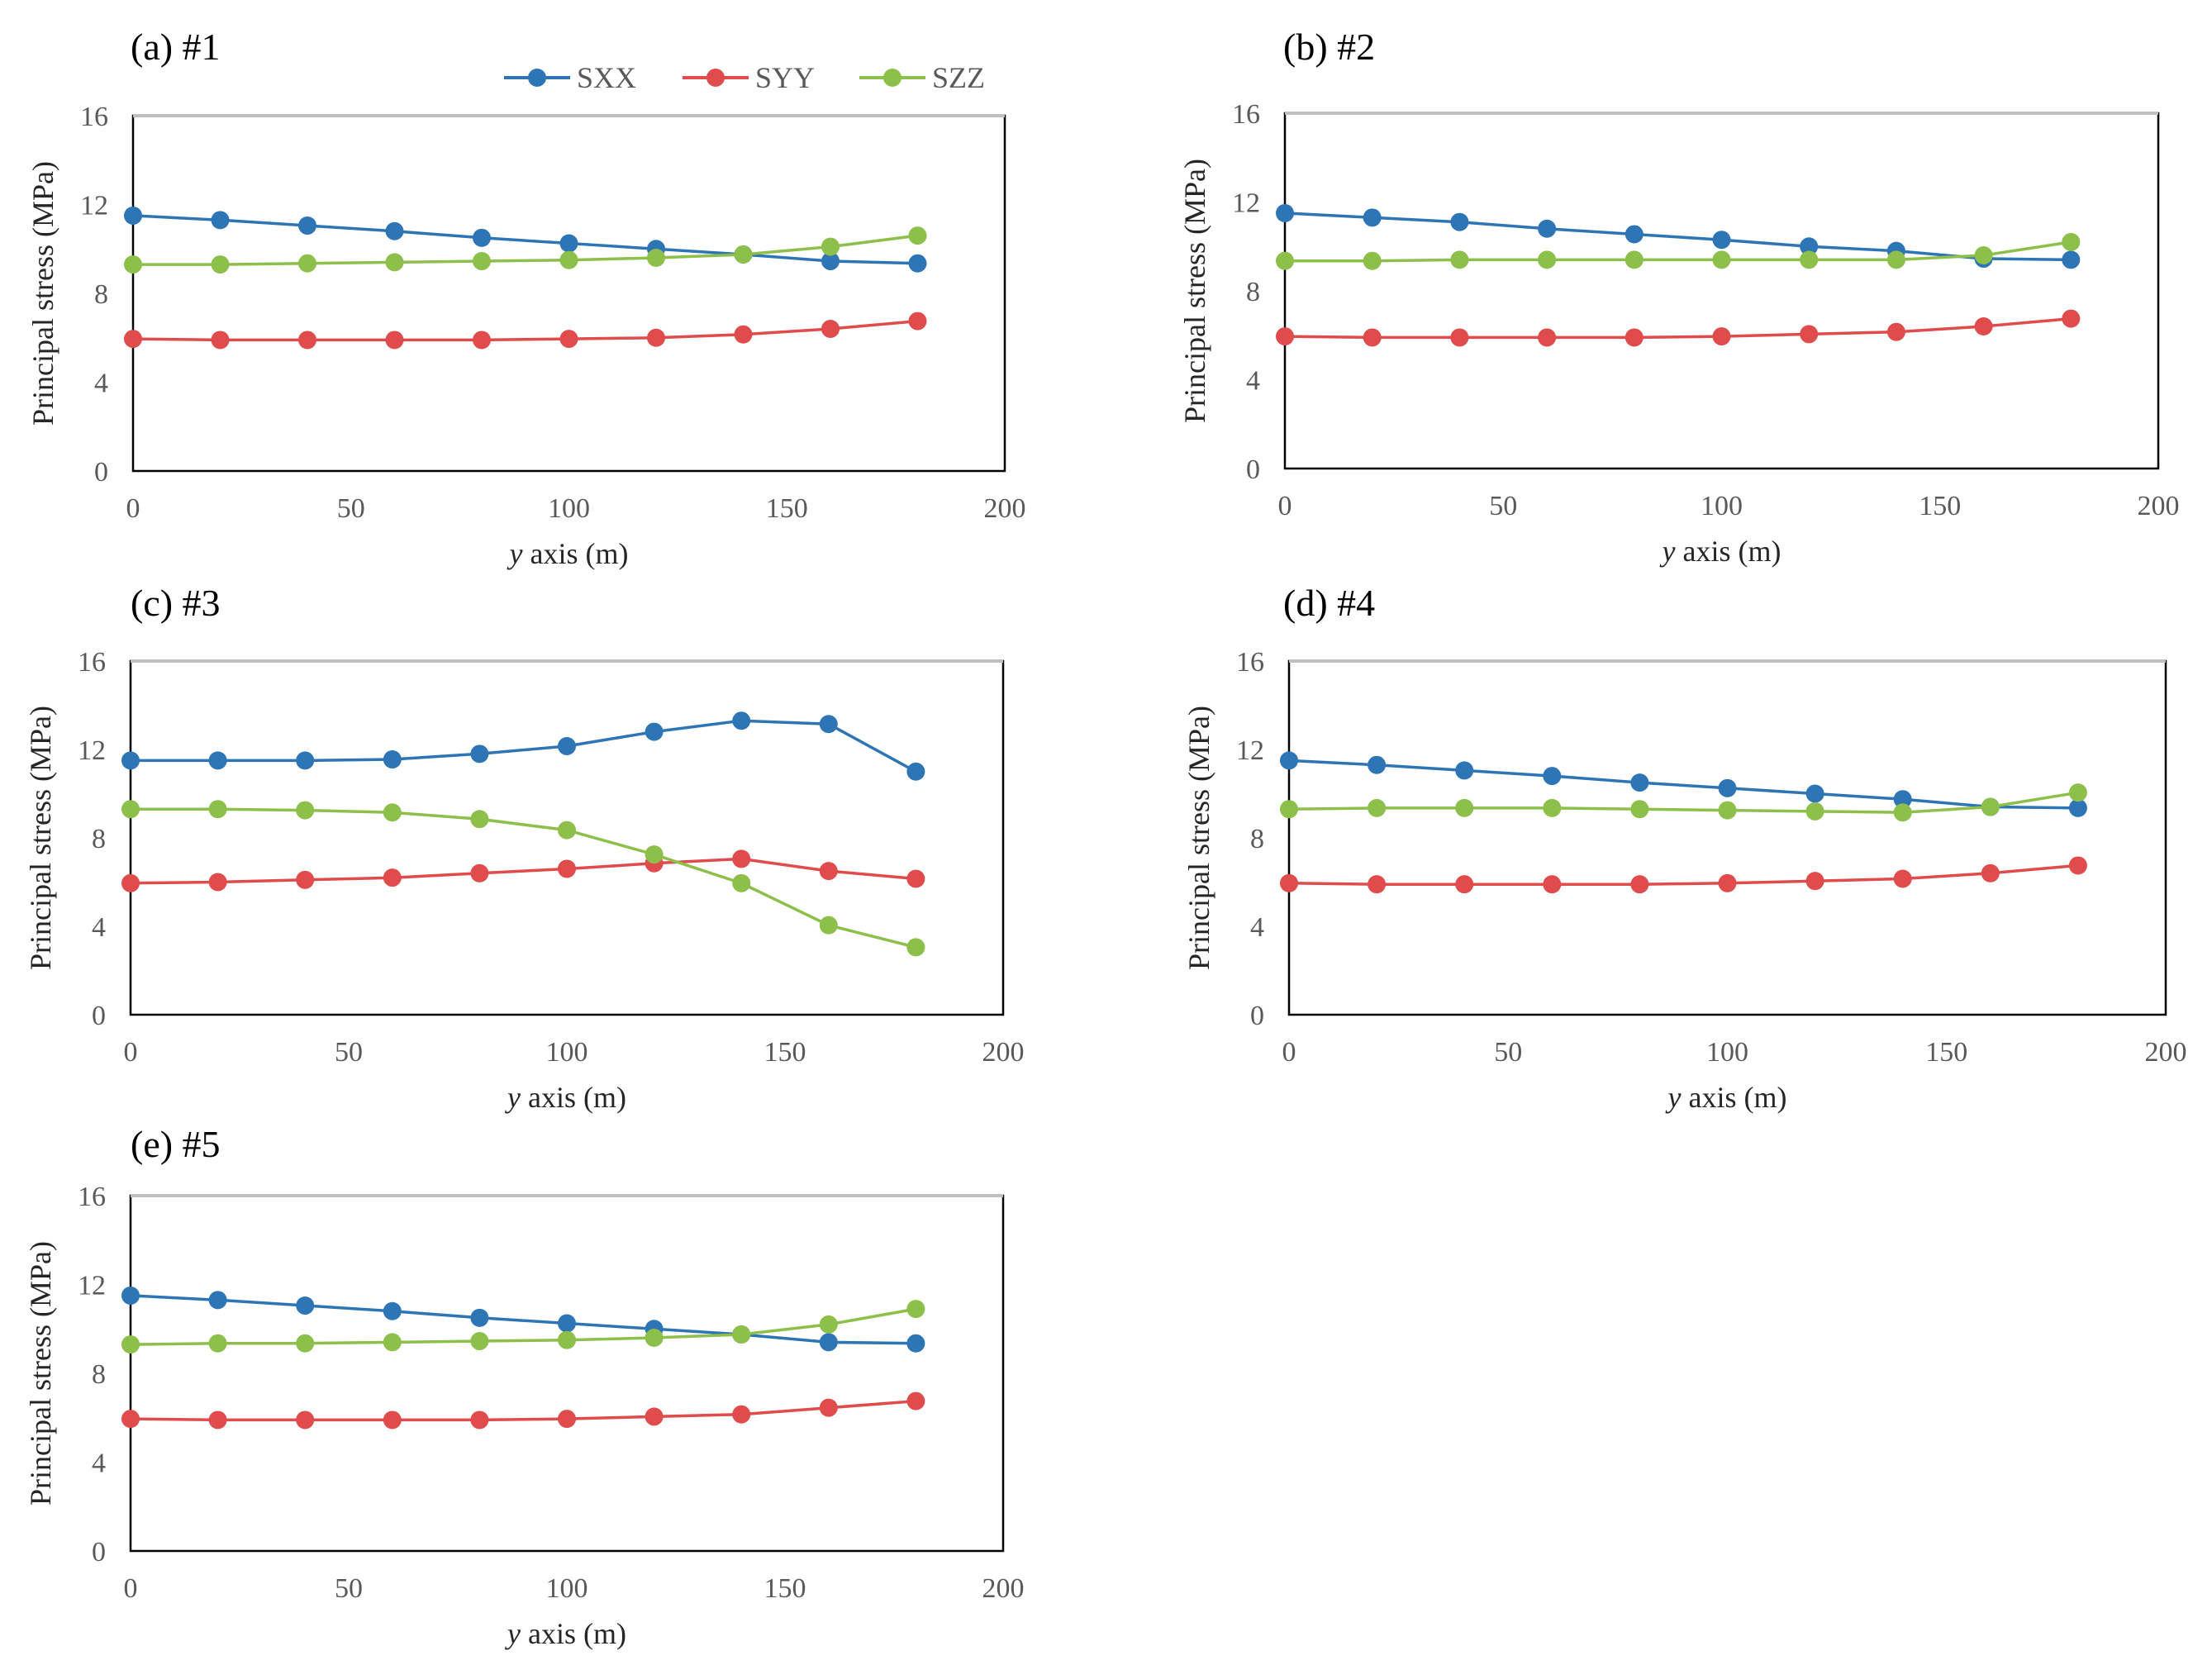 The height and width of the screenshot is (1665, 2212). Describe the element at coordinates (176, 603) in the screenshot. I see `panel-title-c: (c) #3` at that location.